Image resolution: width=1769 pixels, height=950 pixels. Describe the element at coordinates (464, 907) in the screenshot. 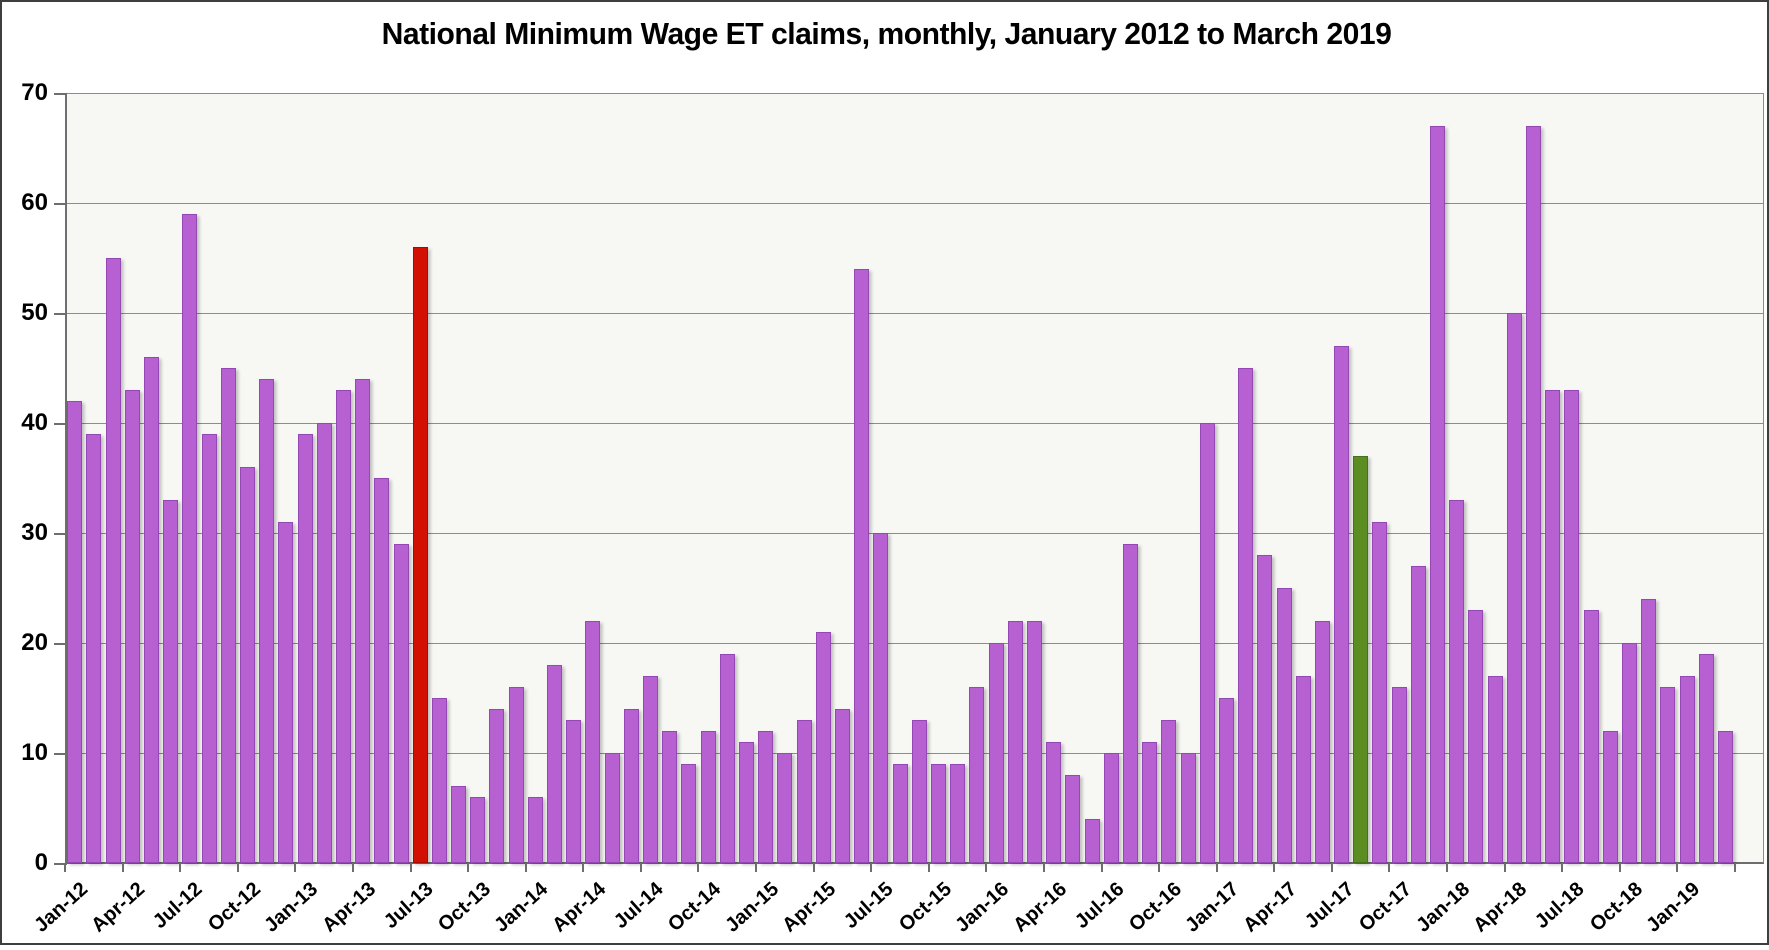

I see `x-axis-tick-label: Oct-13` at that location.